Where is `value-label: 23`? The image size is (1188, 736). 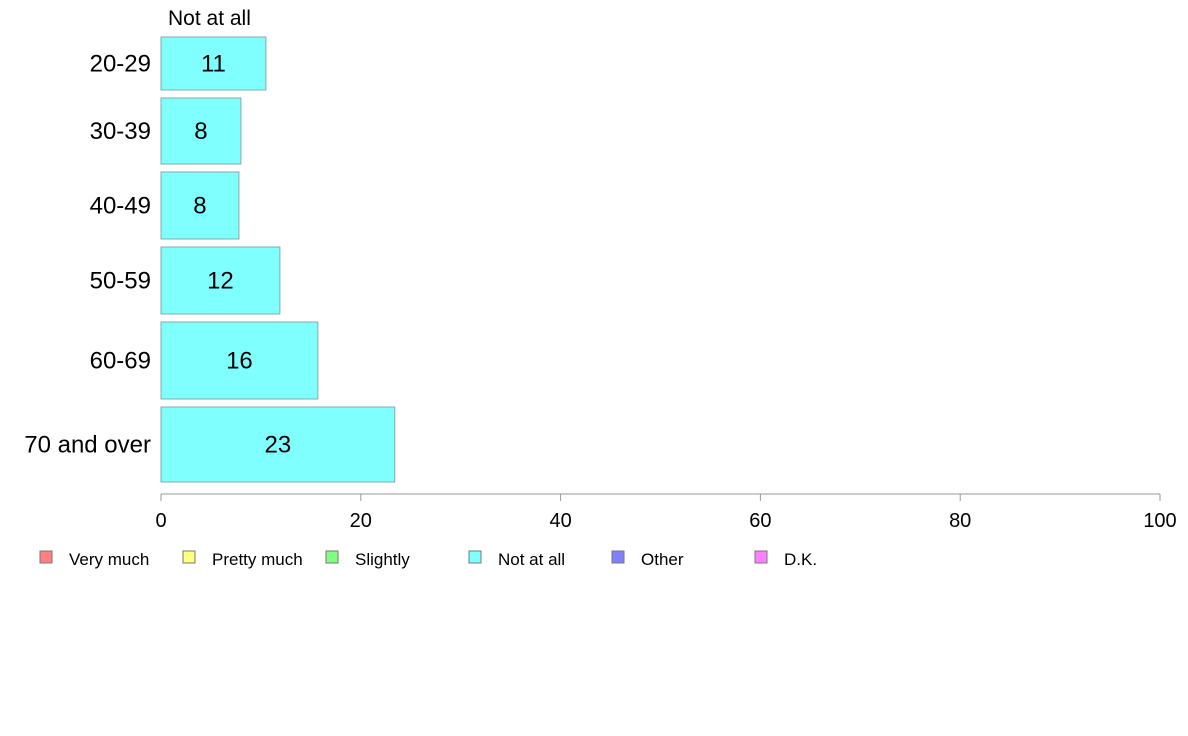
value-label: 23 is located at coordinates (278, 445).